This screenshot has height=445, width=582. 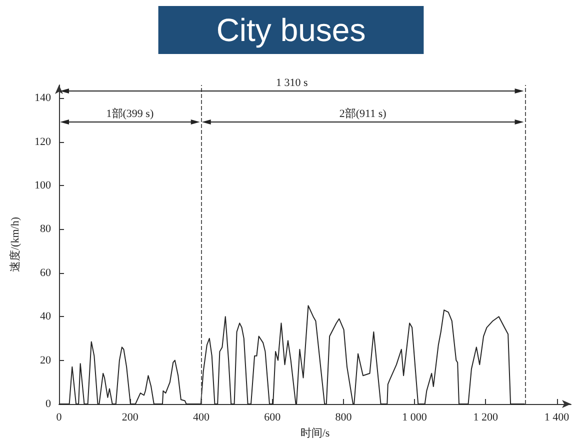 What do you see at coordinates (557, 418) in the screenshot?
I see `x-tick-label: 1 400` at bounding box center [557, 418].